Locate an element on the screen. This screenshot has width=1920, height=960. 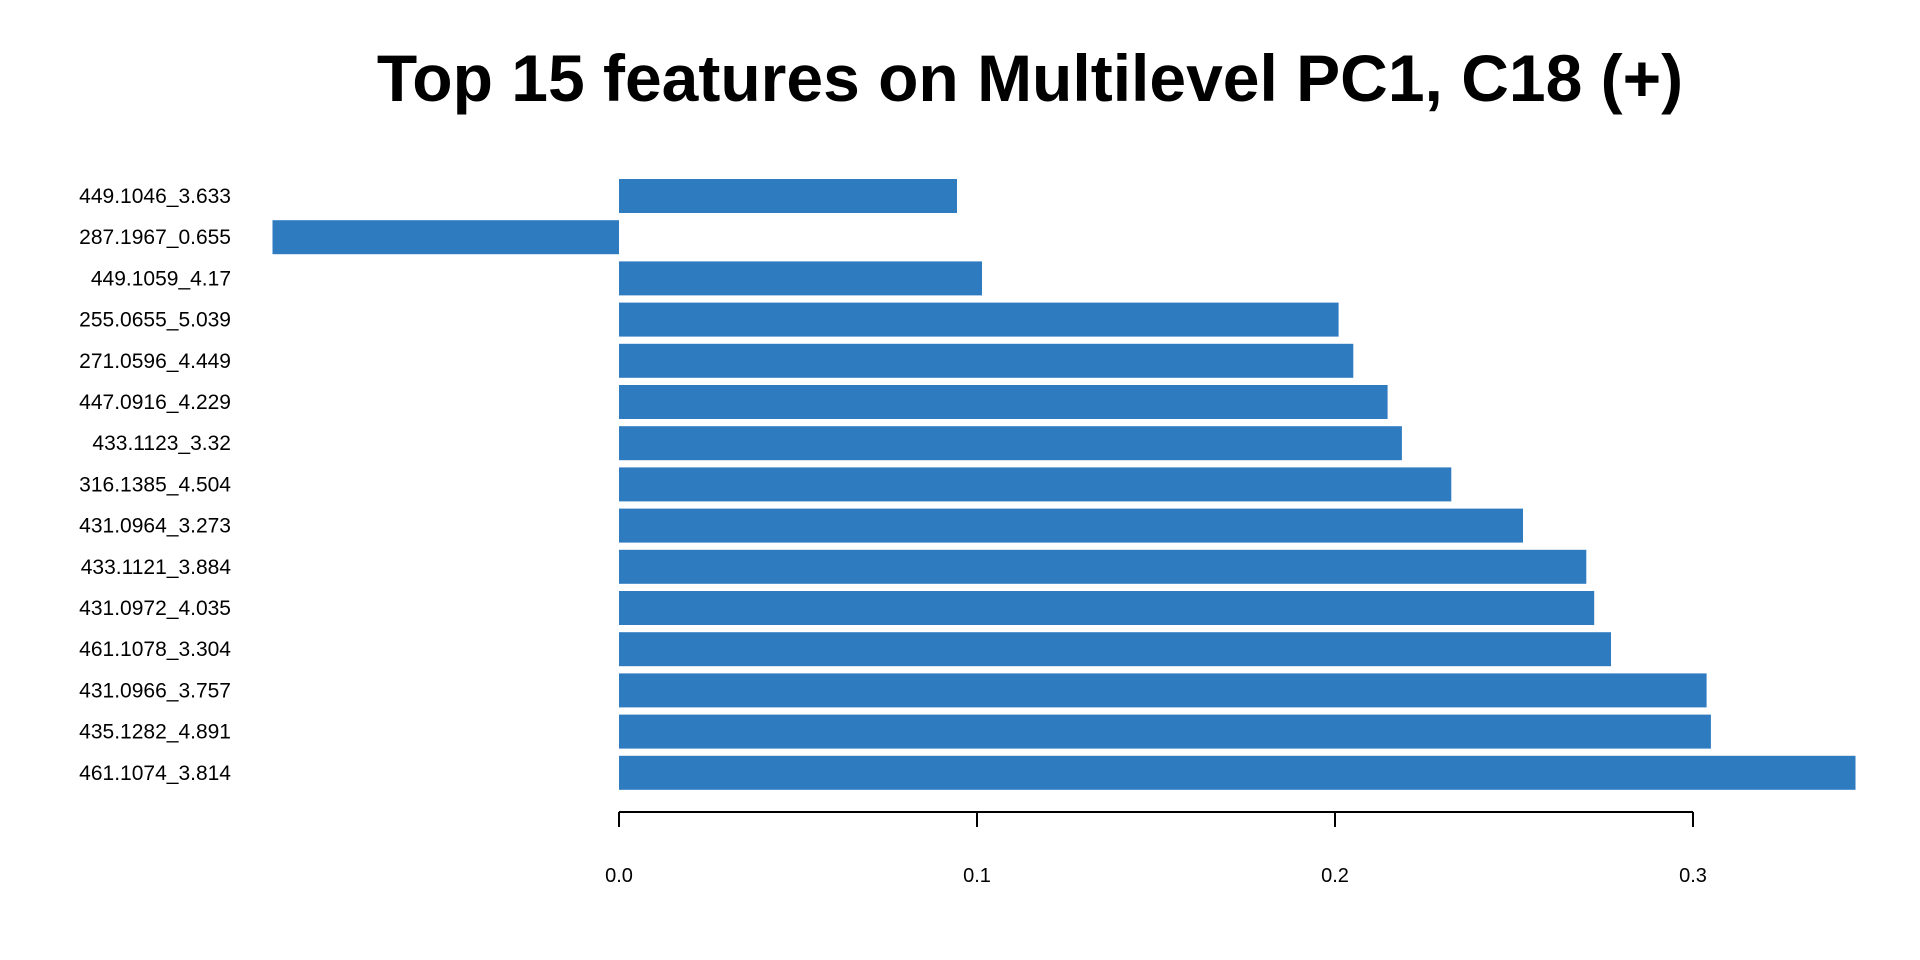
category-label: 447.0916_4.229 is located at coordinates (155, 402).